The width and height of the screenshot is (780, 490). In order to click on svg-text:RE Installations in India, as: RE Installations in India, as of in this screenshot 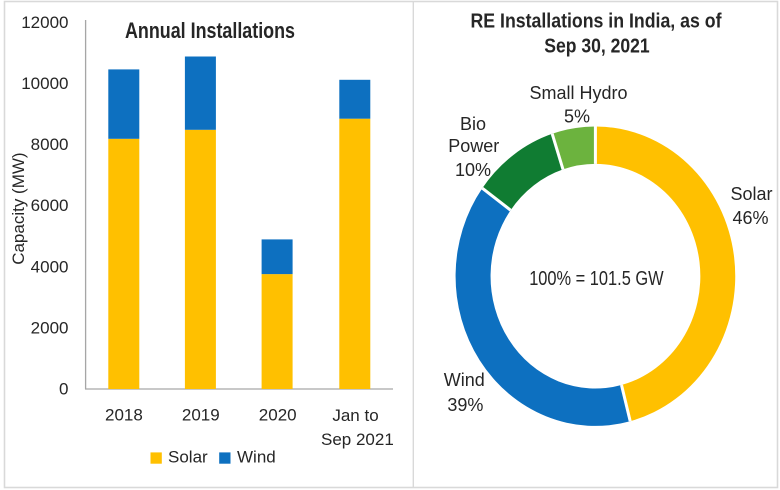, I will do `click(596, 22)`.